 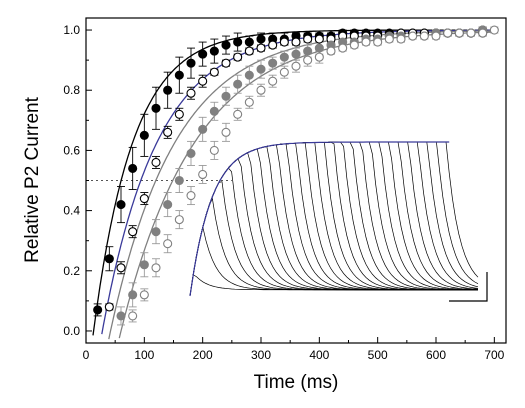 What do you see at coordinates (71, 211) in the screenshot?
I see `y-tick-label: 0.4` at bounding box center [71, 211].